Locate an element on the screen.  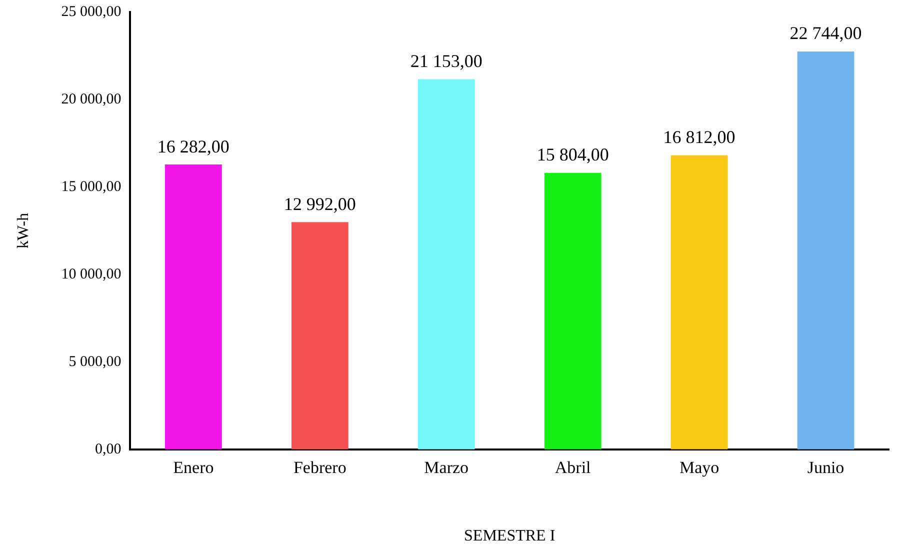
y-tick-label: 25 000,00 is located at coordinates (91, 12).